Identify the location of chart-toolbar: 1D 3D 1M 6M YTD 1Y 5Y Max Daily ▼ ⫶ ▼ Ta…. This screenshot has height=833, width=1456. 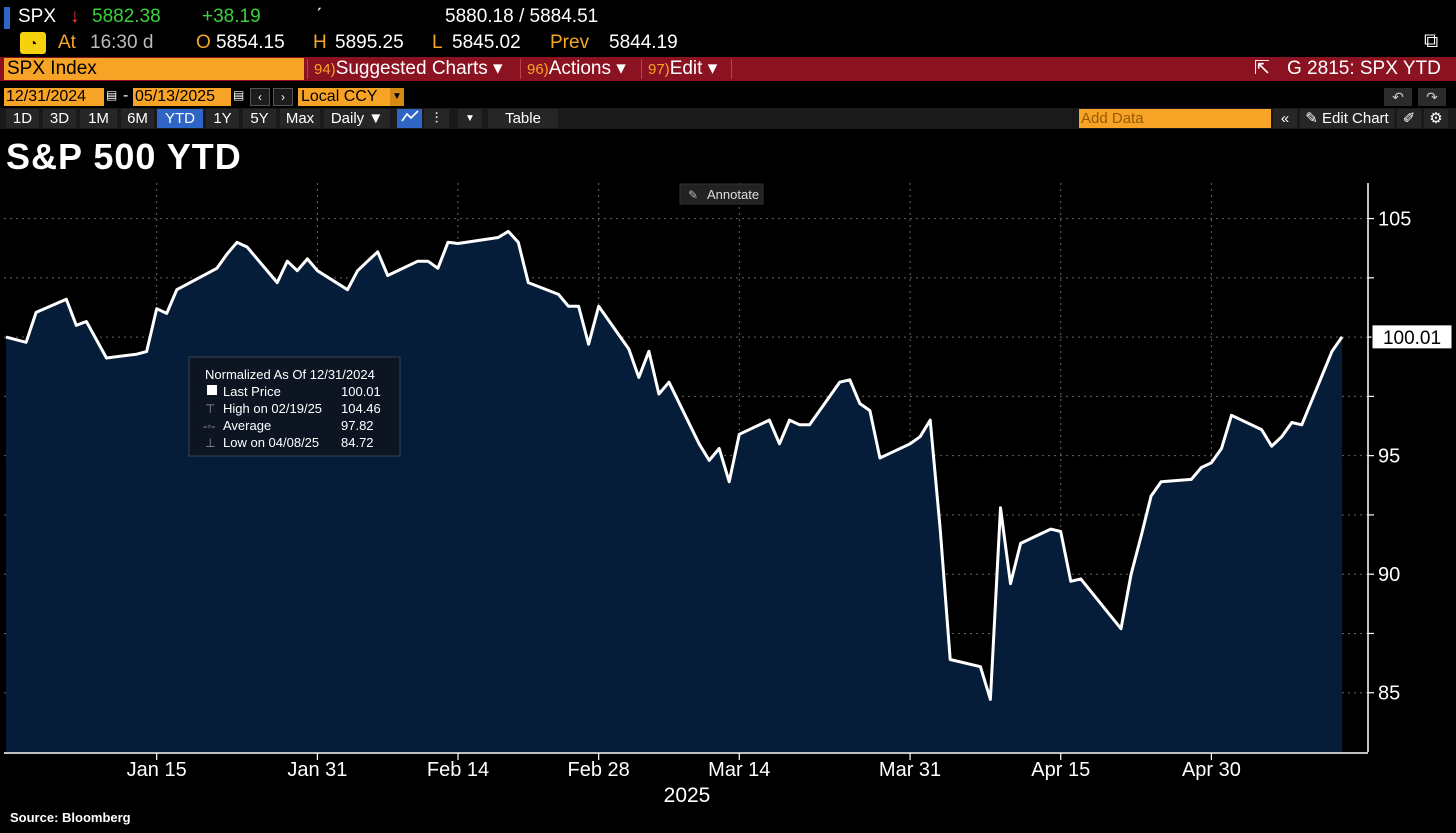
(728, 118).